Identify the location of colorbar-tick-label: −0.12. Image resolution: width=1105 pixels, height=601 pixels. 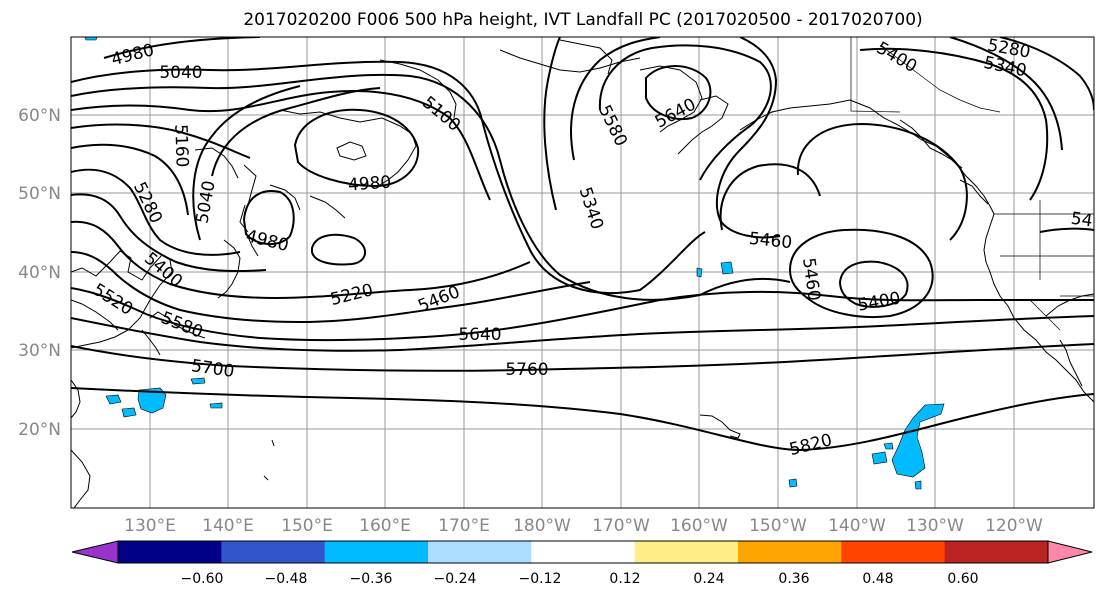
(540, 579).